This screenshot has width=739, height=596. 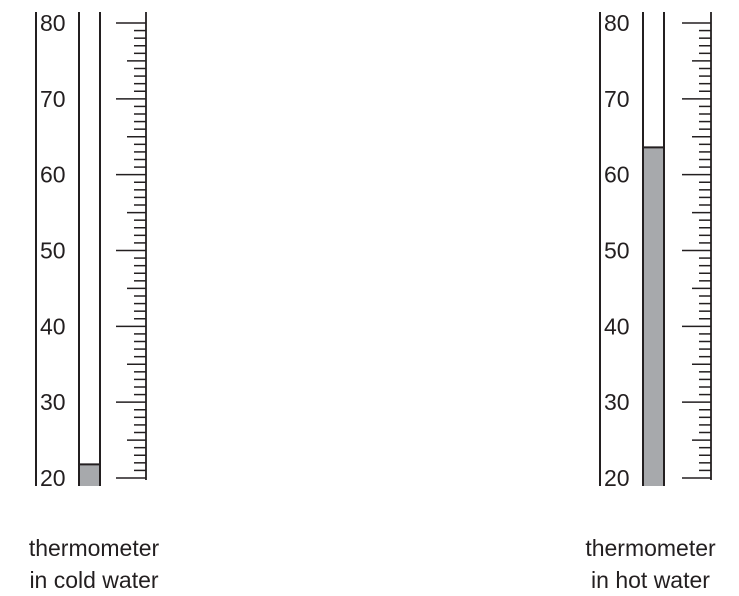 What do you see at coordinates (650, 548) in the screenshot?
I see `caption-hot-line1: thermometer` at bounding box center [650, 548].